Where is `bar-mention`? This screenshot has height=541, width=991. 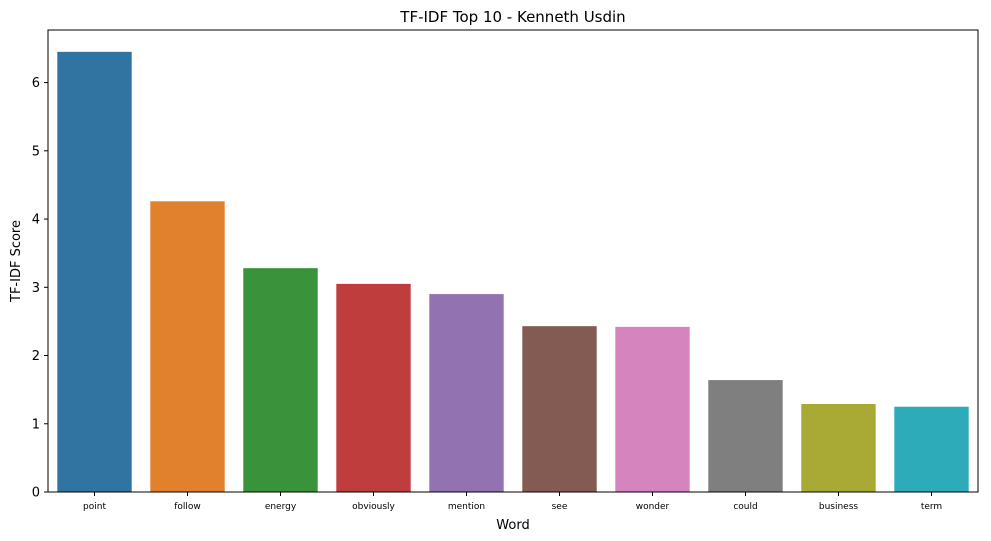 bar-mention is located at coordinates (466, 393).